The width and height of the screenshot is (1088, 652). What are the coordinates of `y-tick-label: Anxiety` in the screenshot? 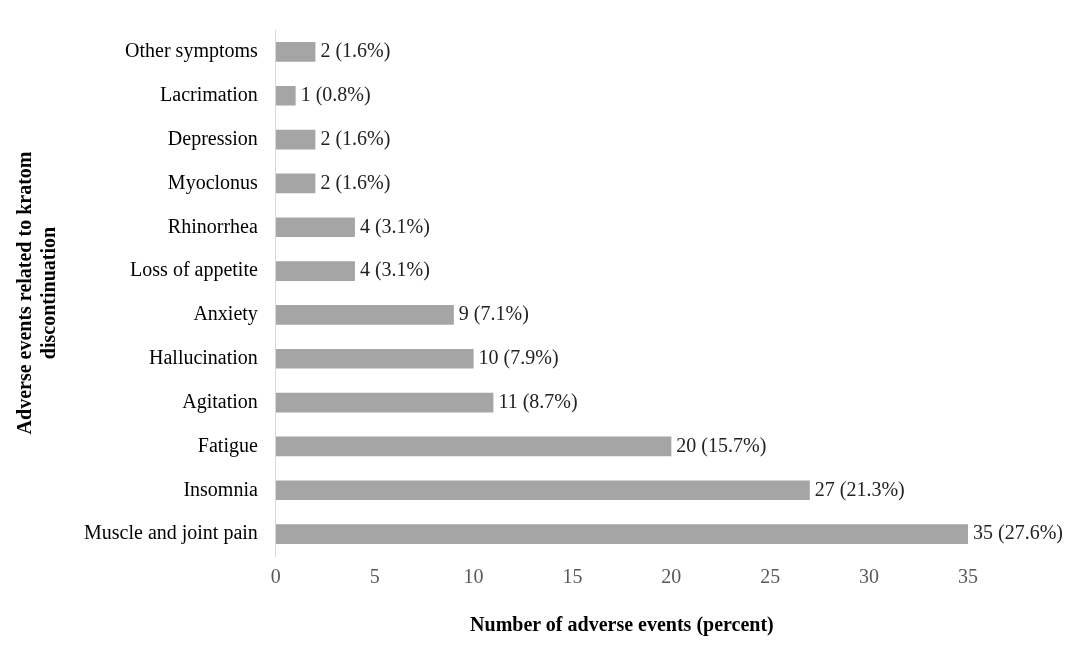 It's located at (225, 314).